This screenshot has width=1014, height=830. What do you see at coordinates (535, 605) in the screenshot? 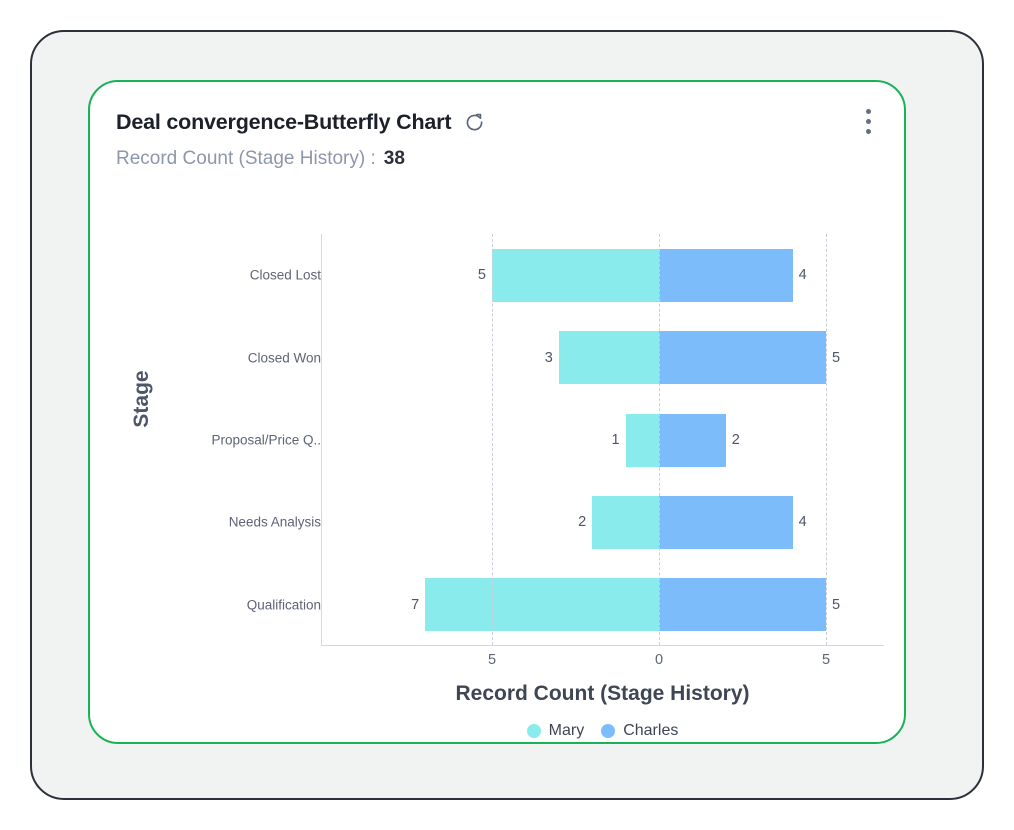
I see `bar-segment-mary: 7` at bounding box center [535, 605].